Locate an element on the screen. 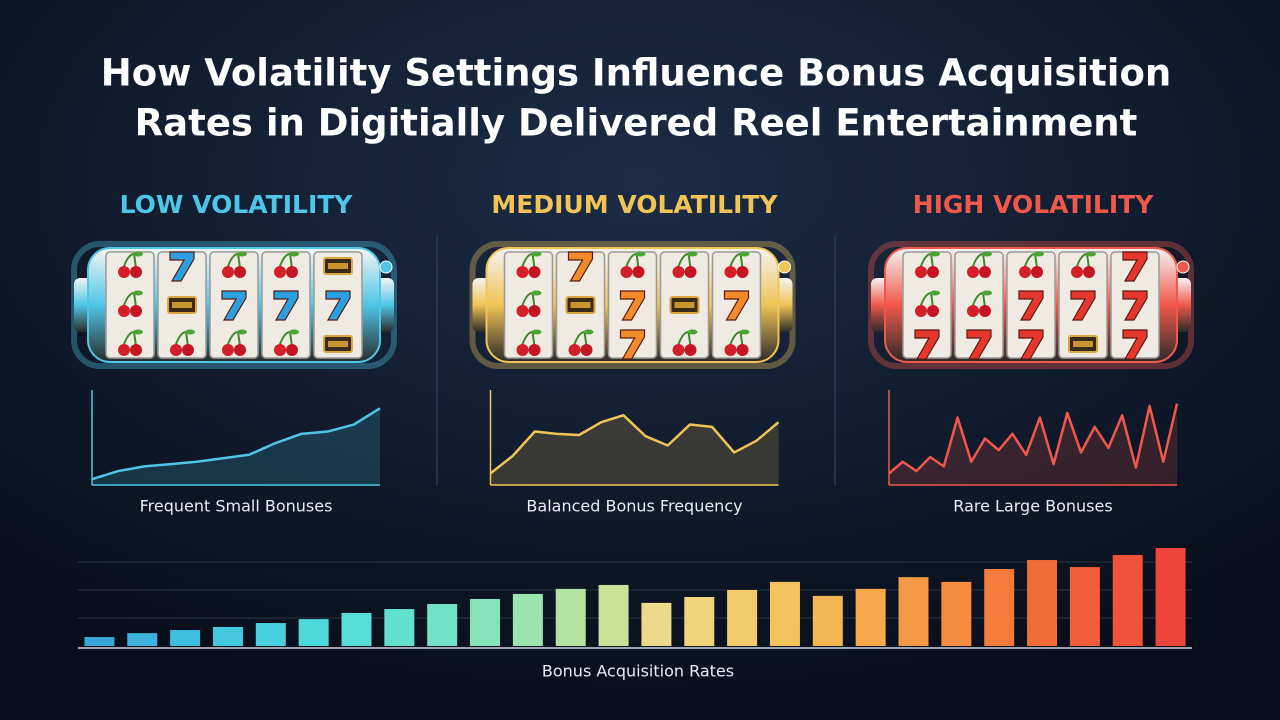 This screenshot has width=1280, height=720. panel-caption: Frequent Small Bonuses is located at coordinates (236, 506).